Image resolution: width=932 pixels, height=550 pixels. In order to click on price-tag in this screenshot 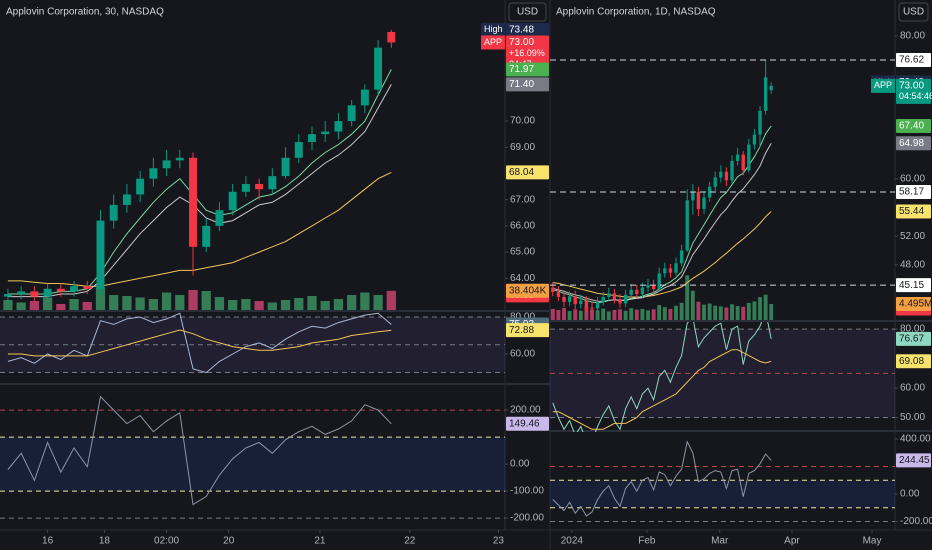, I will do `click(883, 85)`.